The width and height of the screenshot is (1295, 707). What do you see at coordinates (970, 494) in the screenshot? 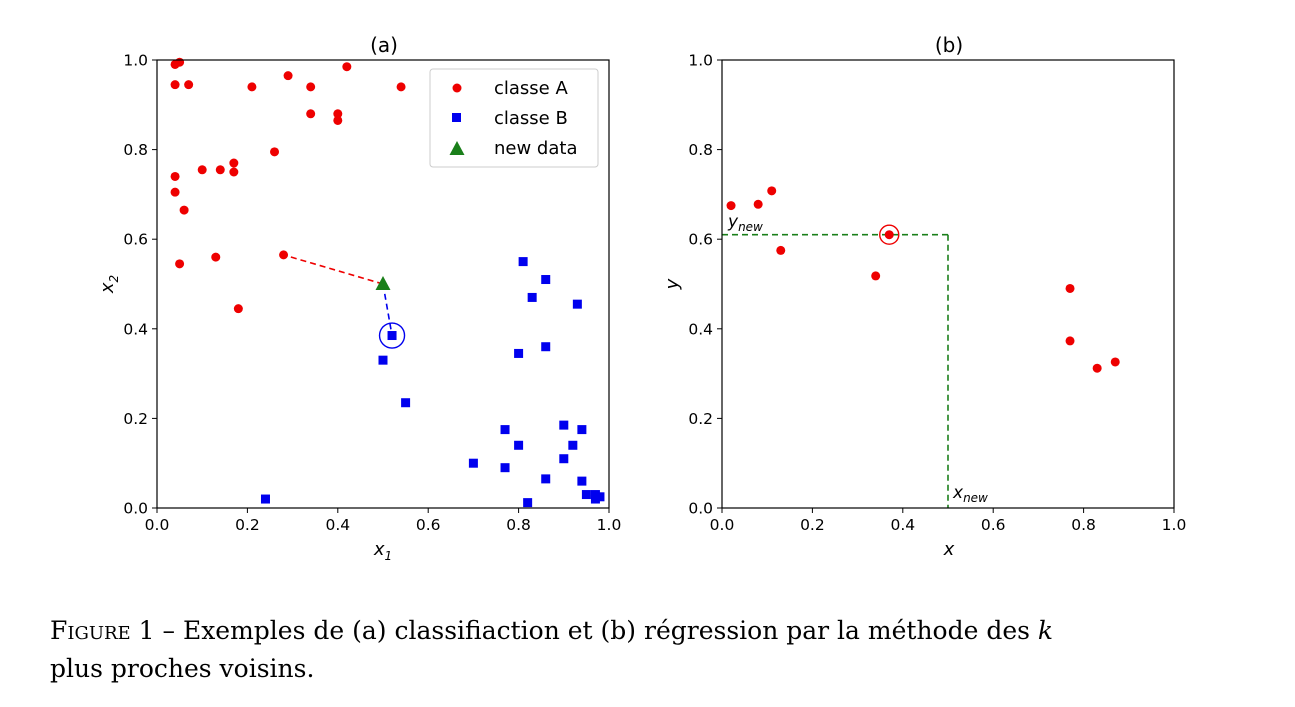
I see `annotation-x-new: xnew` at bounding box center [970, 494].